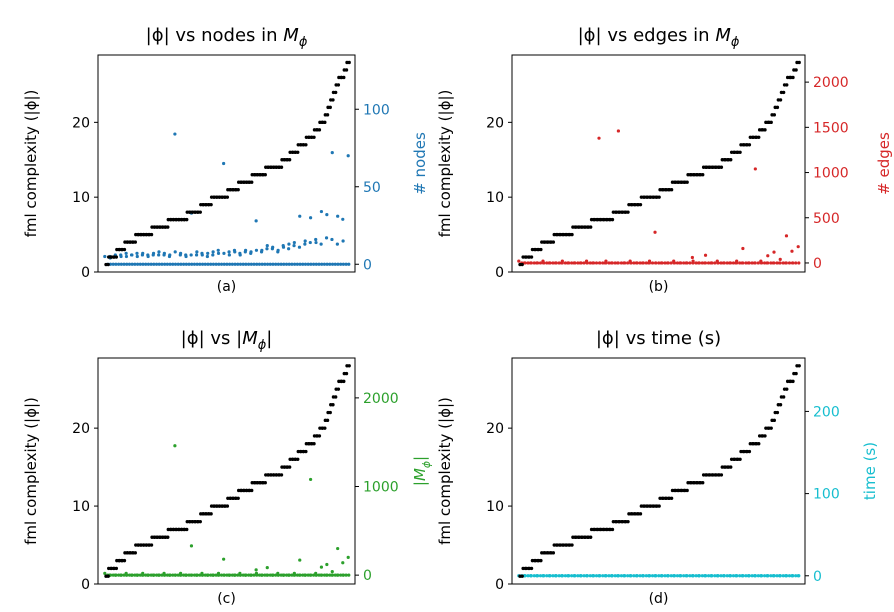  I want to click on right-tick-label: 200, so click(826, 412).